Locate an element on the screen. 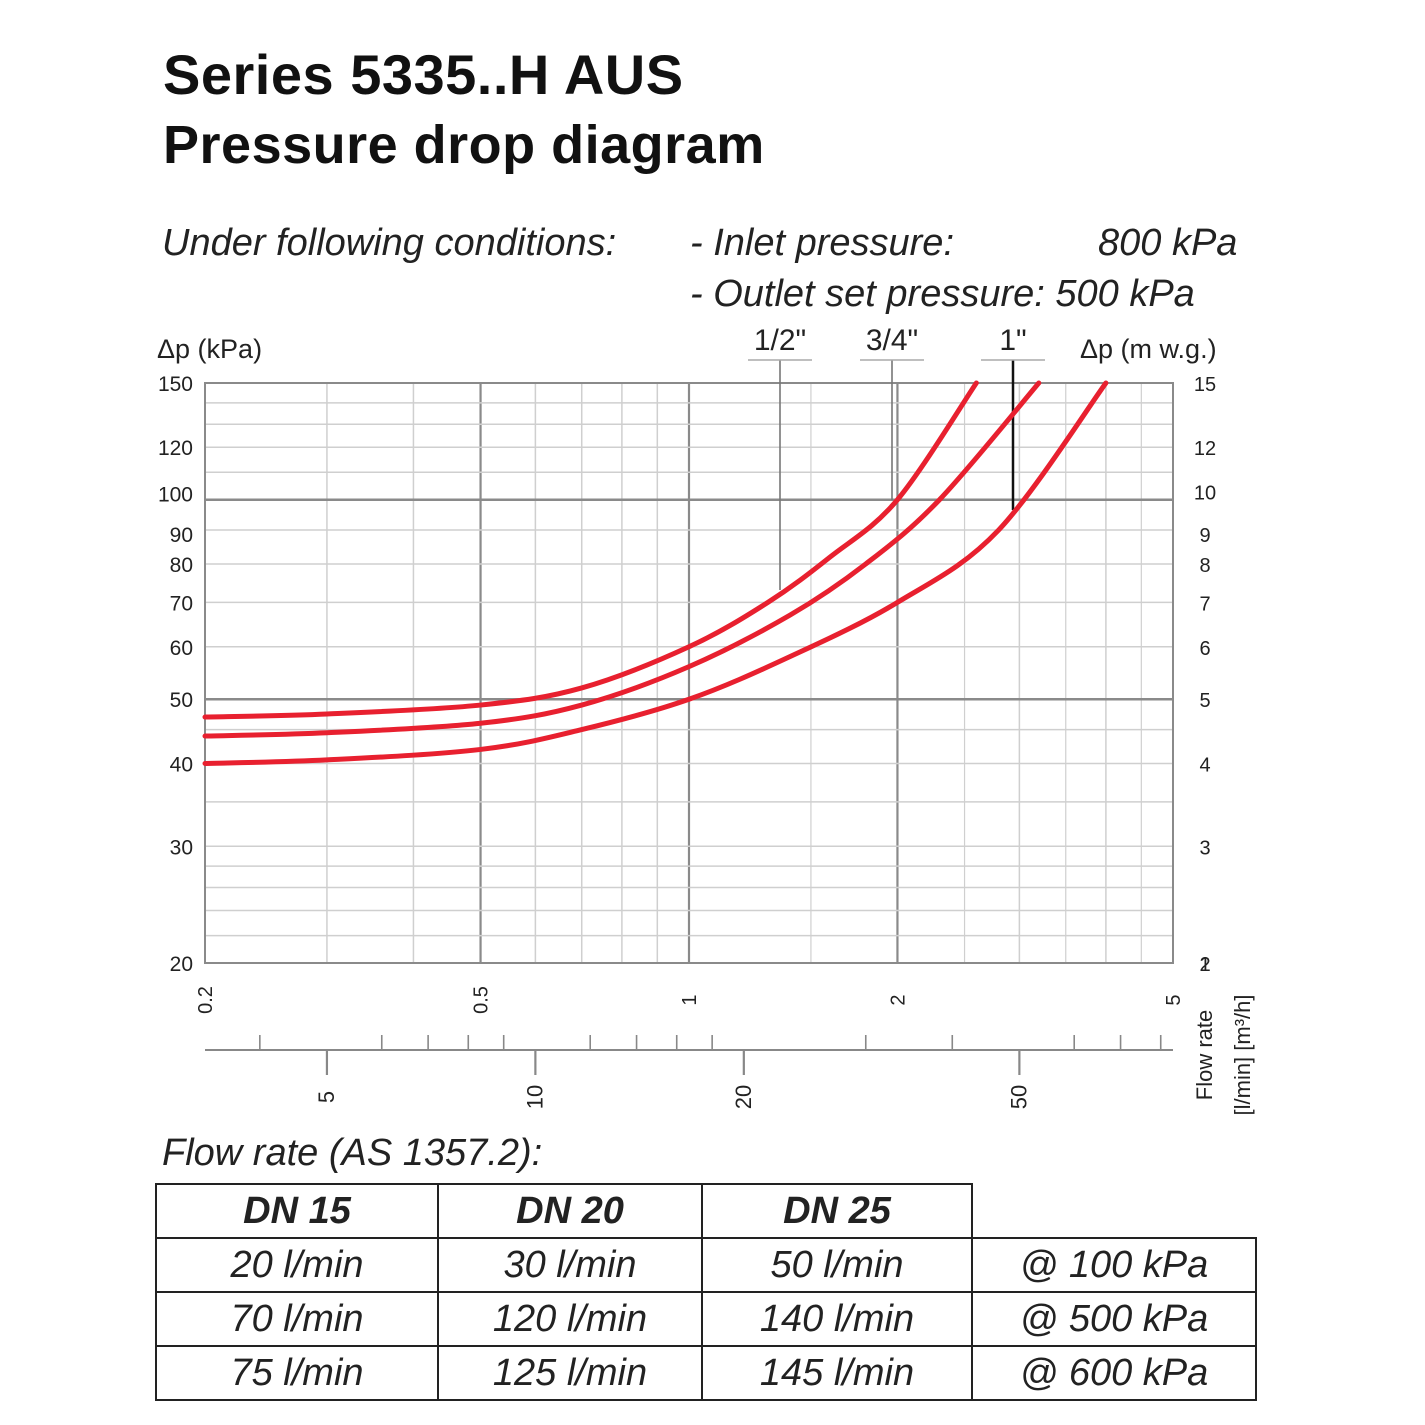 Image resolution: width=1425 pixels, height=1425 pixels. cell-r2-pressure: @ 500 kPa is located at coordinates (1114, 1318).